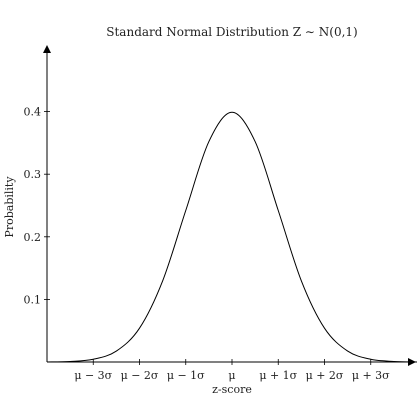 This screenshot has height=420, width=420. What do you see at coordinates (33, 112) in the screenshot?
I see `y-tick-label: 0.4` at bounding box center [33, 112].